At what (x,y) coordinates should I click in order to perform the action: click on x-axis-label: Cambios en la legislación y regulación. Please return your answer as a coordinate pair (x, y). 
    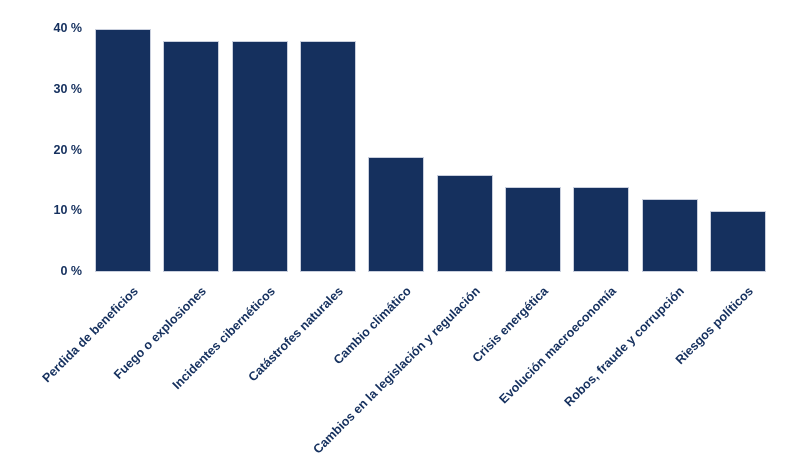
    Looking at the image, I should click on (396, 370).